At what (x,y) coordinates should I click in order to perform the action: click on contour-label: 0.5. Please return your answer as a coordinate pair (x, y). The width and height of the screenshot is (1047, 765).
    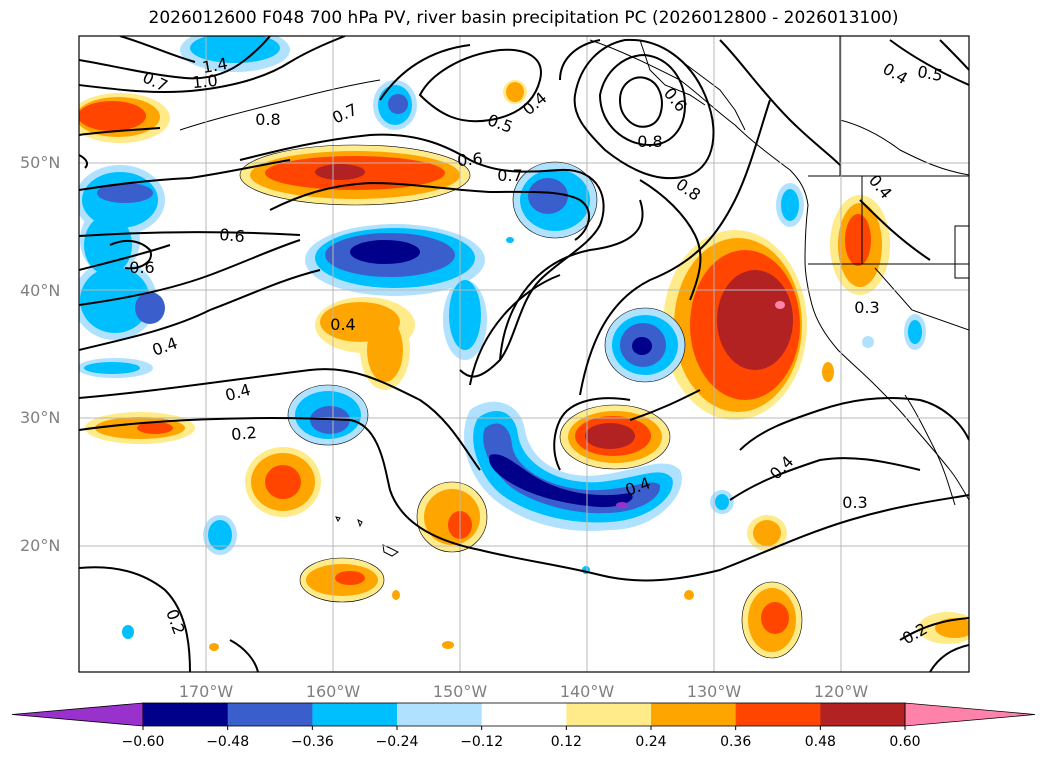
    Looking at the image, I should click on (930, 73).